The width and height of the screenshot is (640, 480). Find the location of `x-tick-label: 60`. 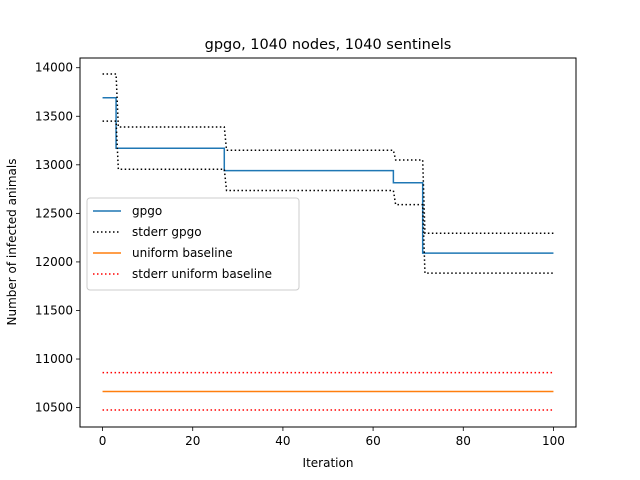

x-tick-label: 60 is located at coordinates (372, 441).